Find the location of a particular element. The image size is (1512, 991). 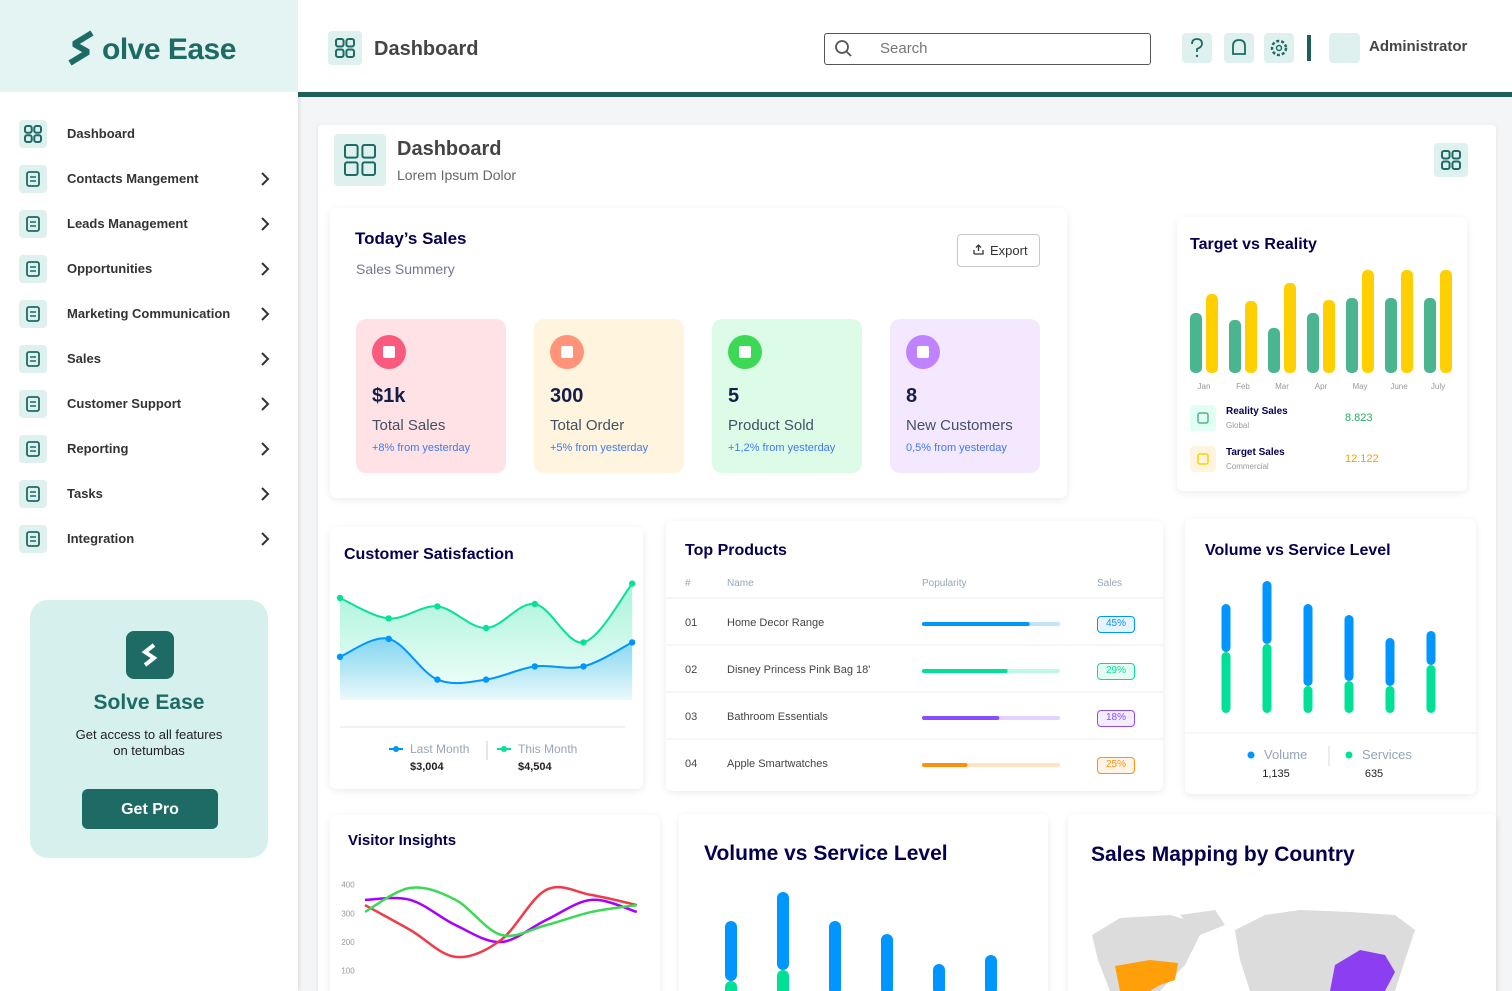

promo-title: Solve Ease is located at coordinates (149, 703).